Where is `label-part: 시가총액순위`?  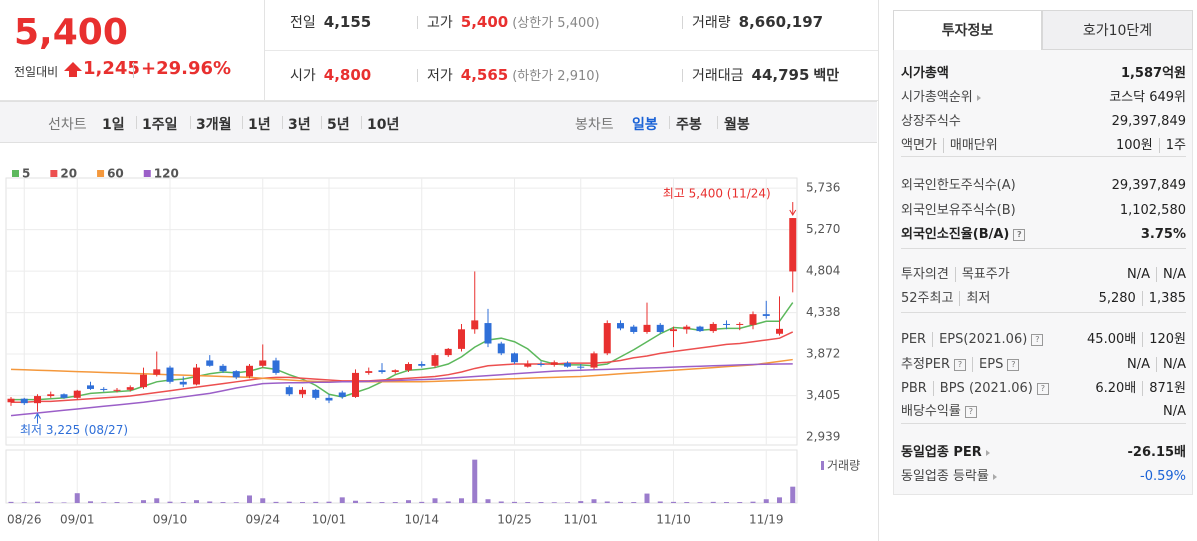
label-part: 시가총액순위 is located at coordinates (941, 97).